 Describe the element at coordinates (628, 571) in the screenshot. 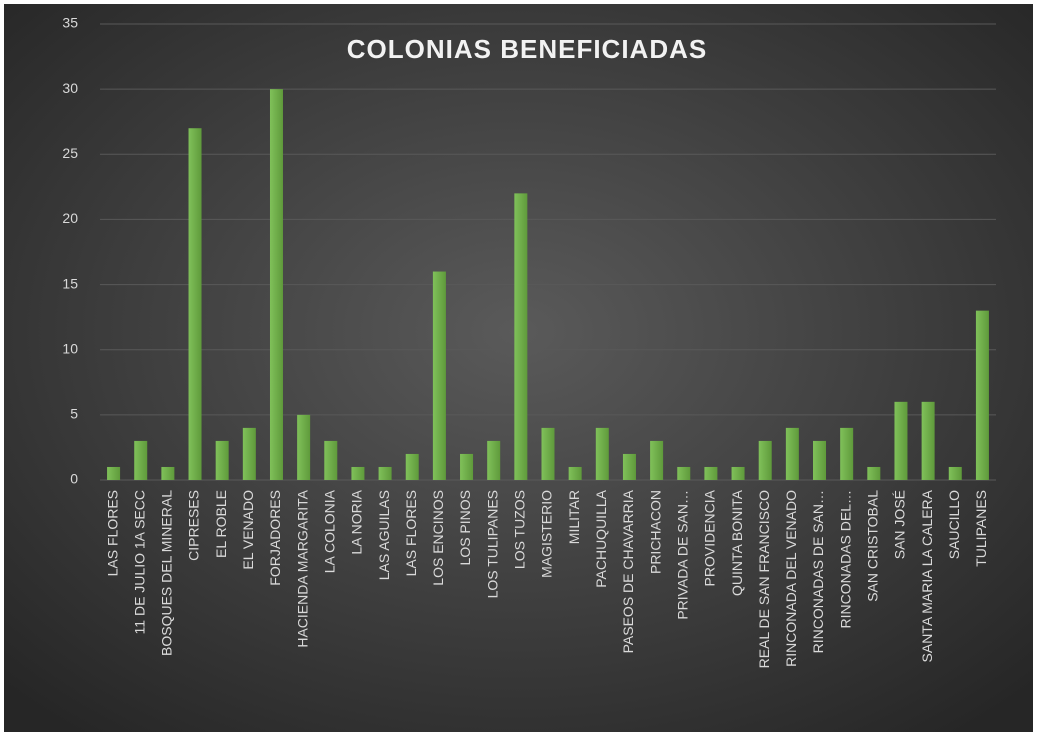

I see `x-tick-label: PASEOS DE CHAVARRIA` at that location.